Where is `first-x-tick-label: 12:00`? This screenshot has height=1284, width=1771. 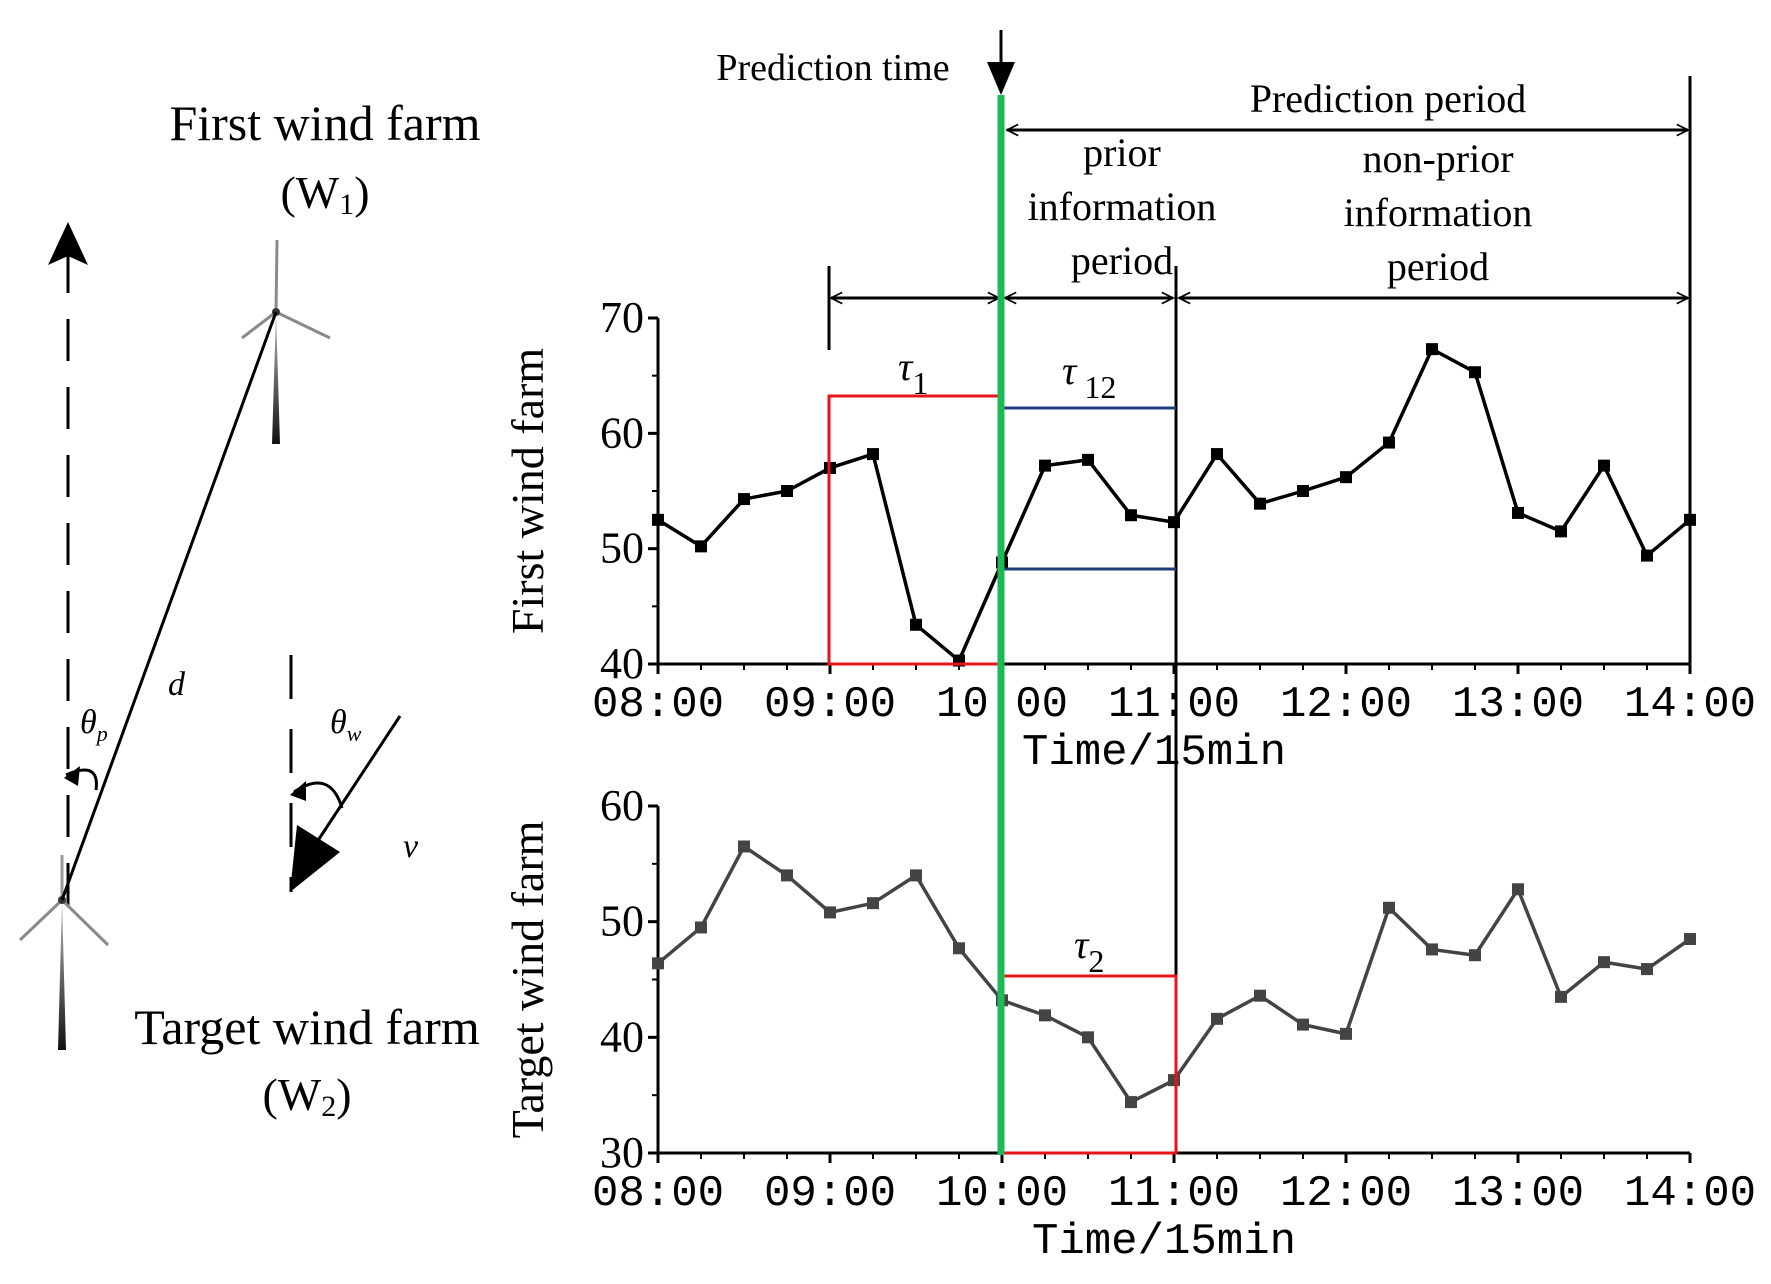
first-x-tick-label: 12:00 is located at coordinates (1346, 705).